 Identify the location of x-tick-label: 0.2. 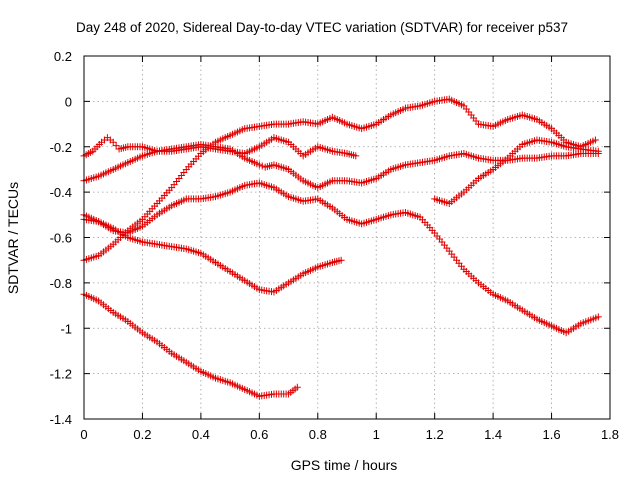
(142, 434).